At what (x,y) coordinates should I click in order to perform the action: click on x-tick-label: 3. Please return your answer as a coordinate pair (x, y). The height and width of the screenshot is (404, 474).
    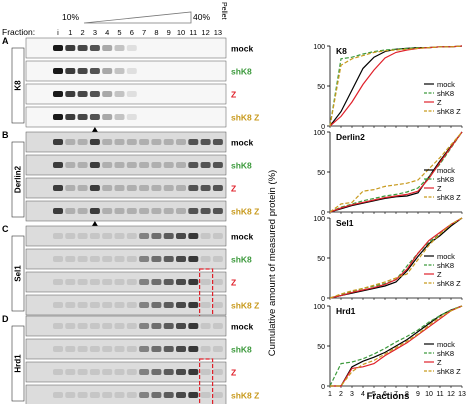
    Looking at the image, I should click on (352, 394).